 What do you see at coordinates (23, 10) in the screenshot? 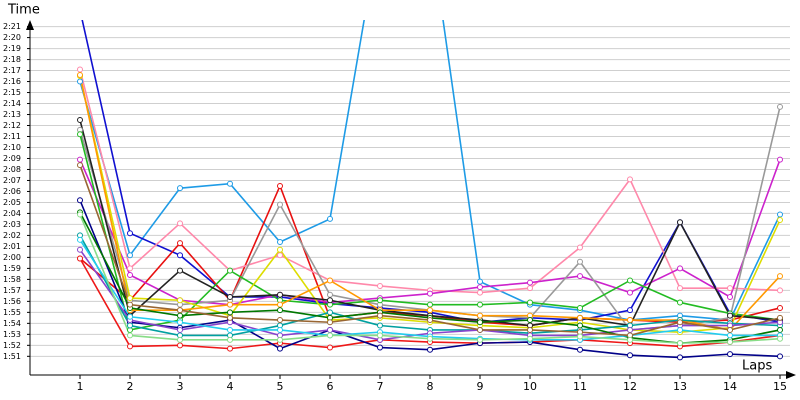
I see `y-axis-label: Time` at bounding box center [23, 10].